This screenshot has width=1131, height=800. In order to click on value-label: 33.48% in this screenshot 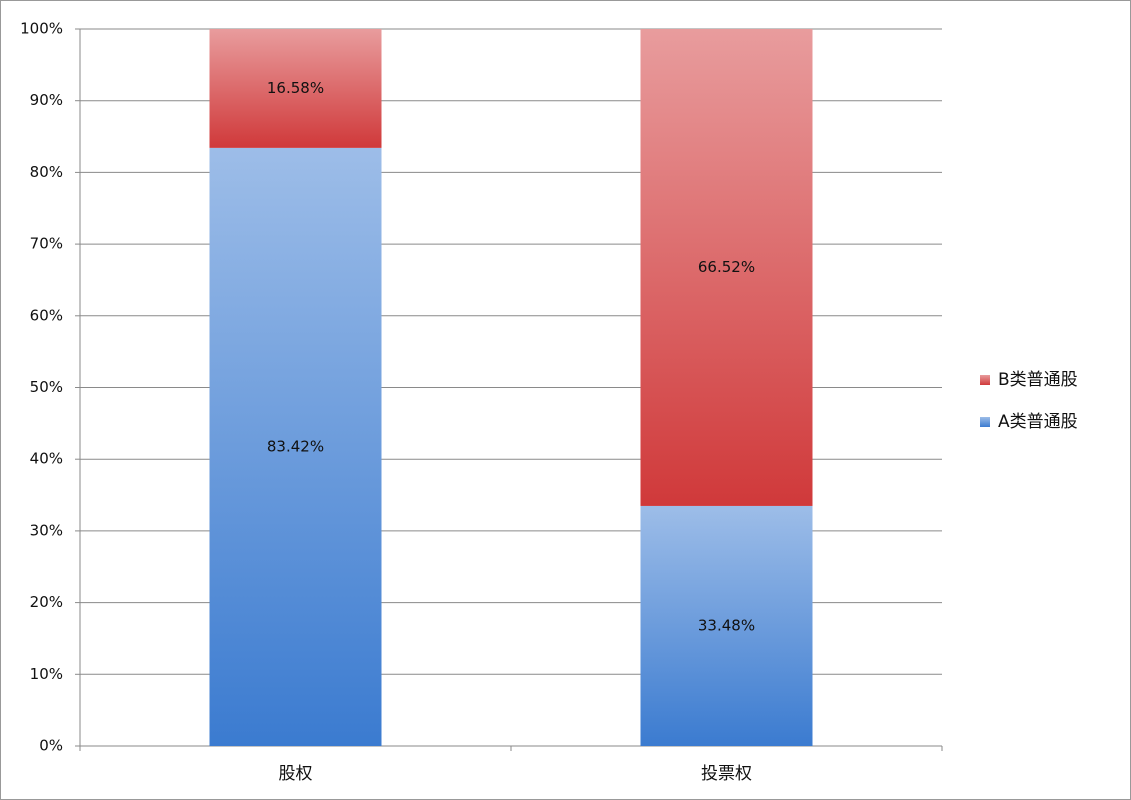, I will do `click(726, 625)`.